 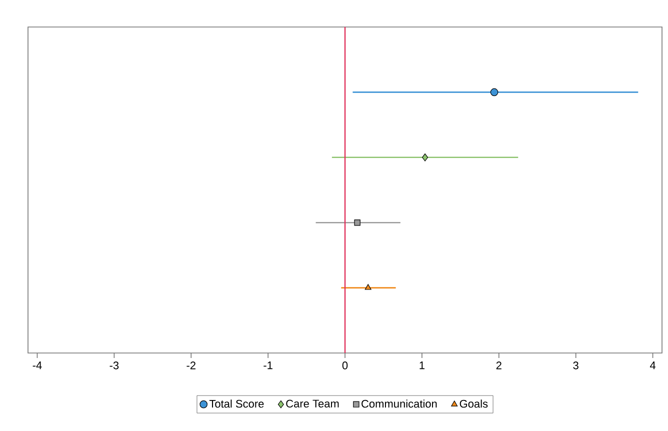 What do you see at coordinates (422, 366) in the screenshot?
I see `x-tick-label: 1` at bounding box center [422, 366].